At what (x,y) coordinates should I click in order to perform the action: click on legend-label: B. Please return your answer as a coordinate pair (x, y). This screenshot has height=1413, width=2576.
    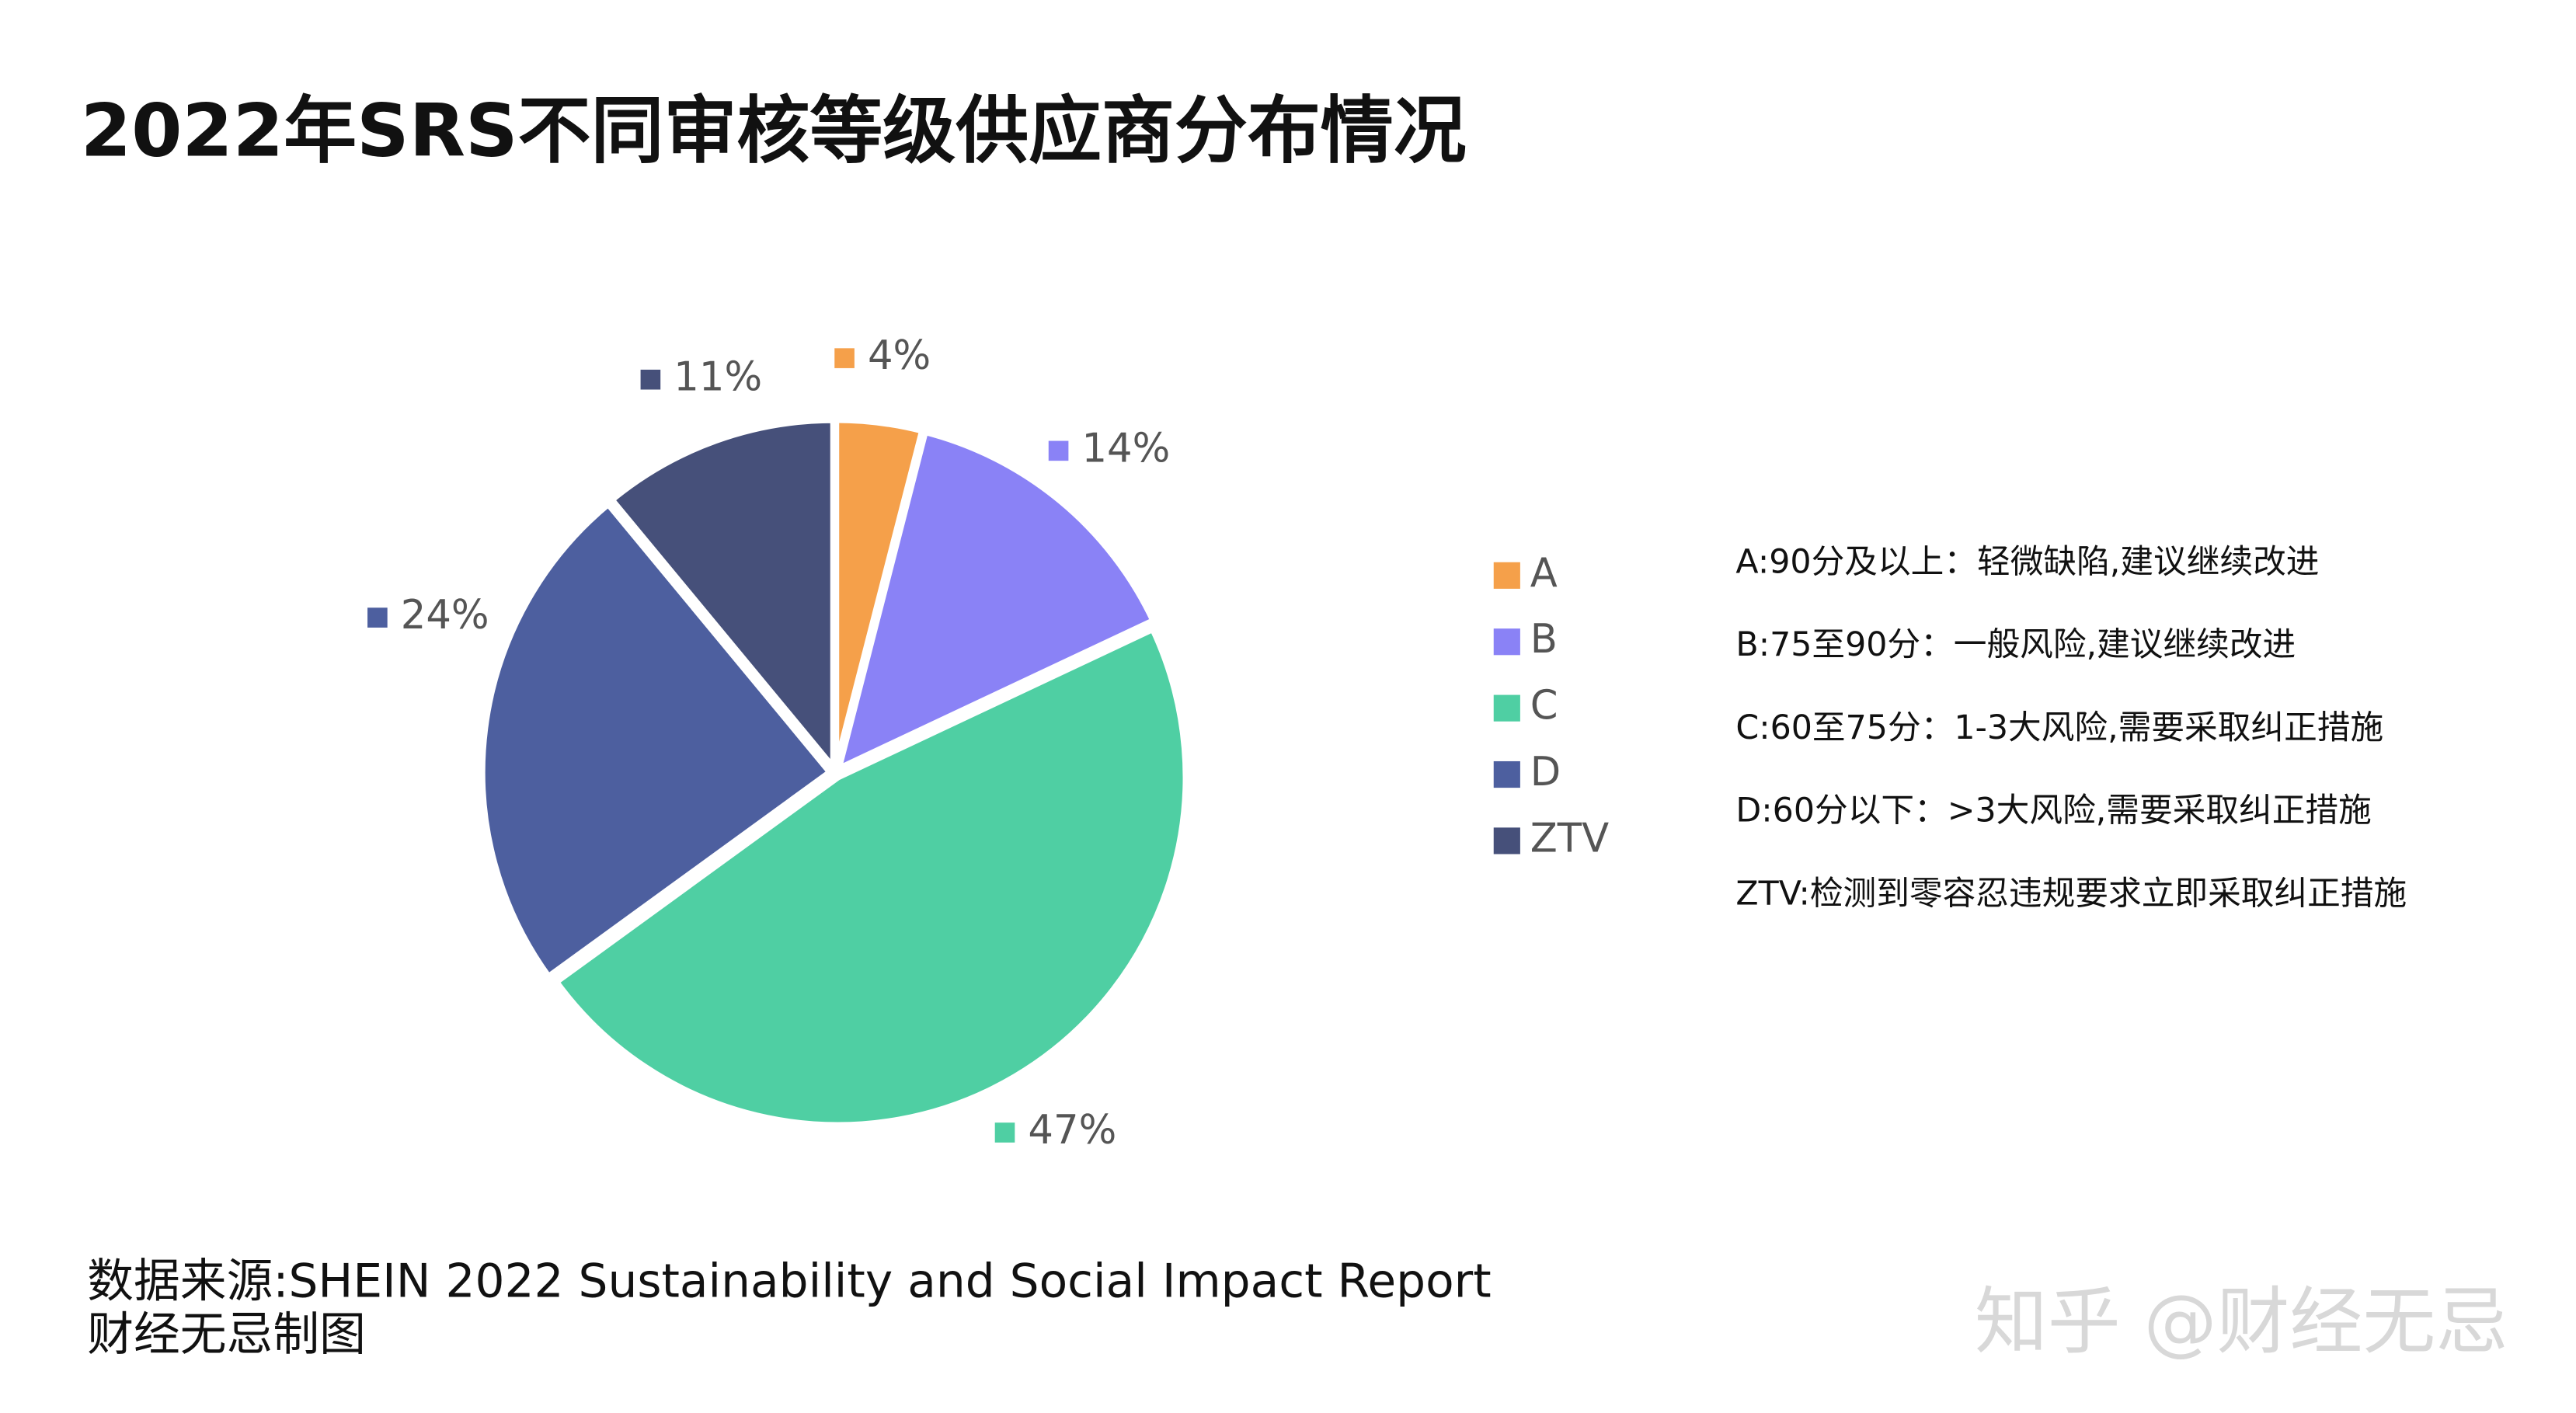
    Looking at the image, I should click on (1544, 639).